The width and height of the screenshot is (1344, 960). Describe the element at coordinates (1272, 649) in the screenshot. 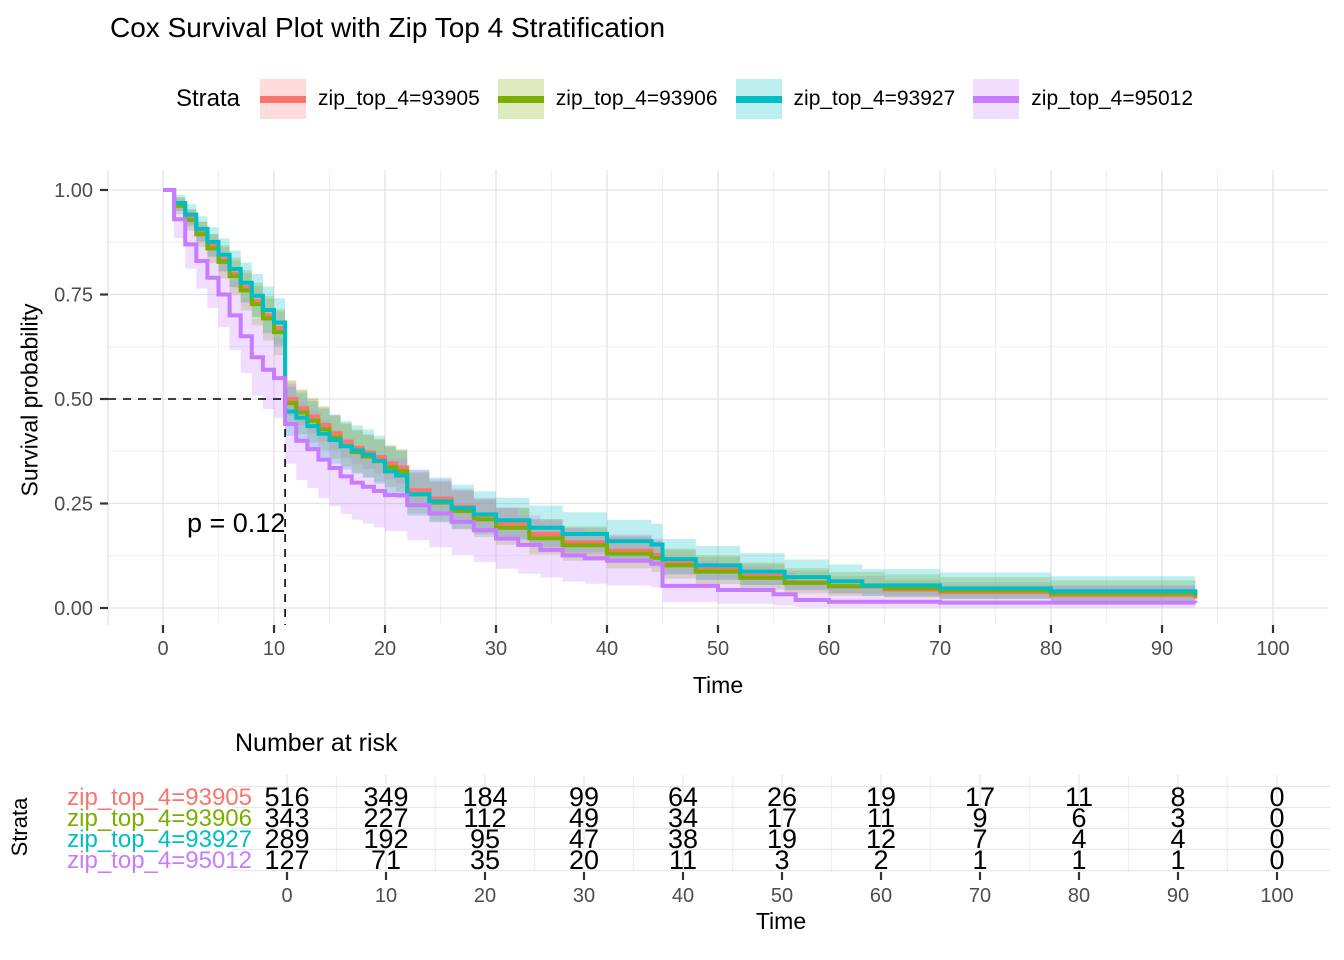

I see `x-tick-label: 100` at that location.